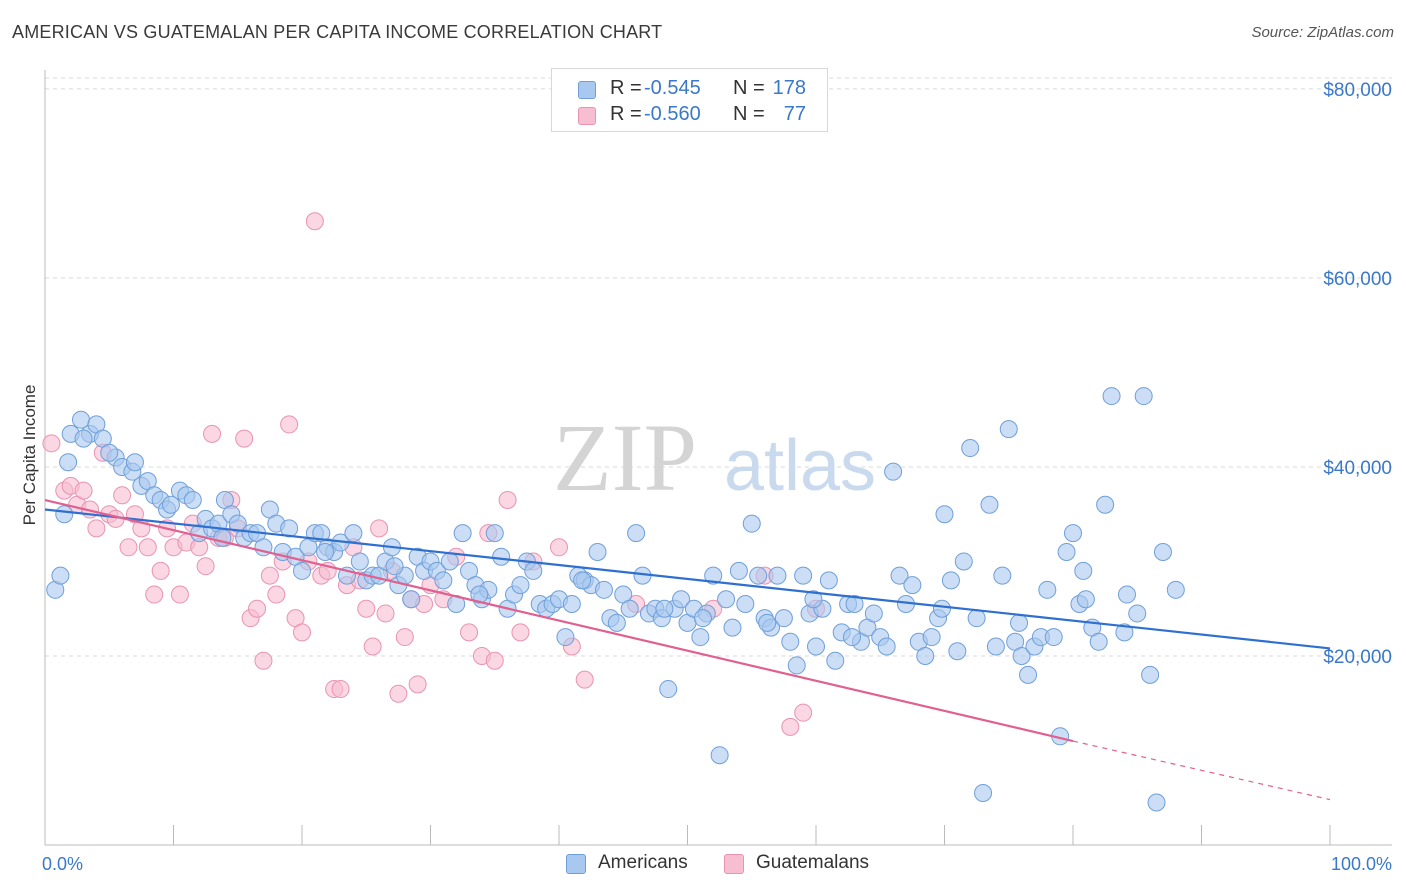 Image resolution: width=1406 pixels, height=892 pixels. I want to click on x-tick-label: 100.0%, so click(1361, 864).